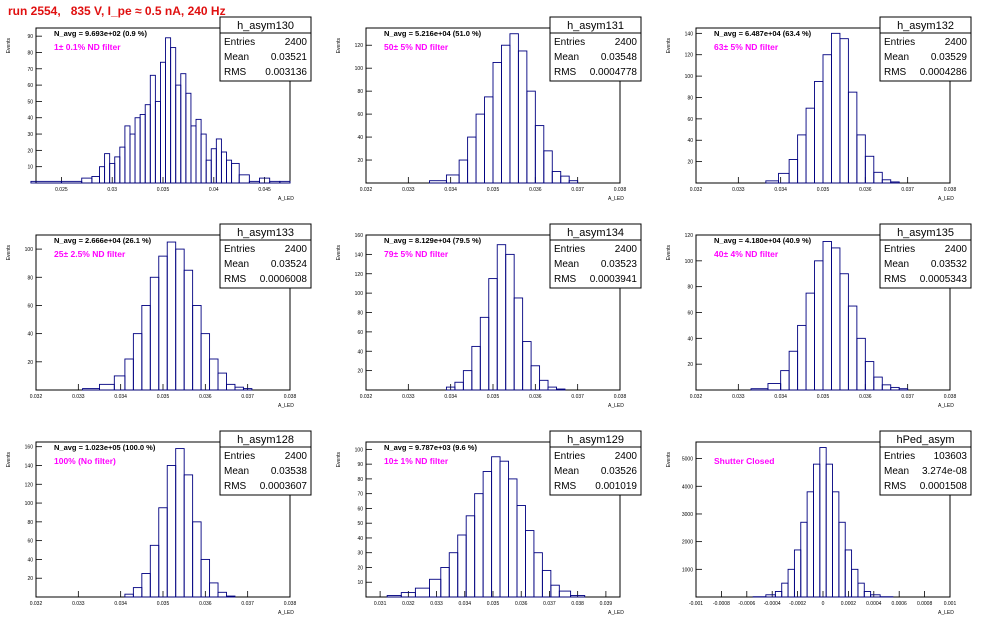 The width and height of the screenshot is (996, 622). Describe the element at coordinates (566, 471) in the screenshot. I see `stats-label: Mean` at that location.